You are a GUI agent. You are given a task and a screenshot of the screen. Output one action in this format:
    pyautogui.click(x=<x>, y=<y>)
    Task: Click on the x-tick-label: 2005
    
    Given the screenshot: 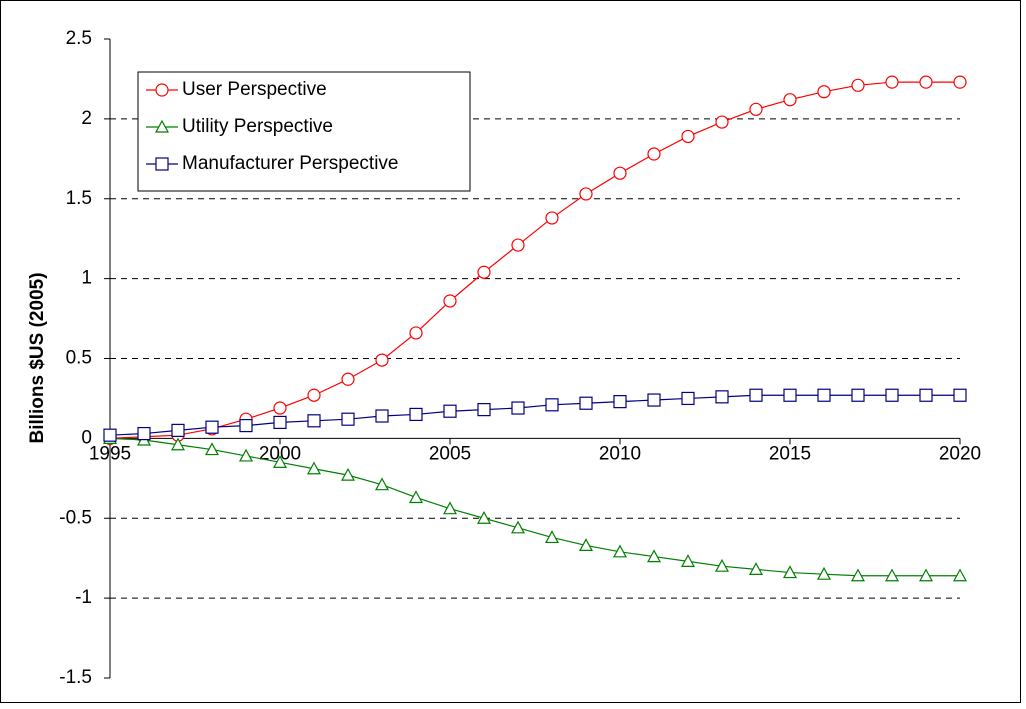 What is the action you would take?
    pyautogui.click(x=450, y=453)
    